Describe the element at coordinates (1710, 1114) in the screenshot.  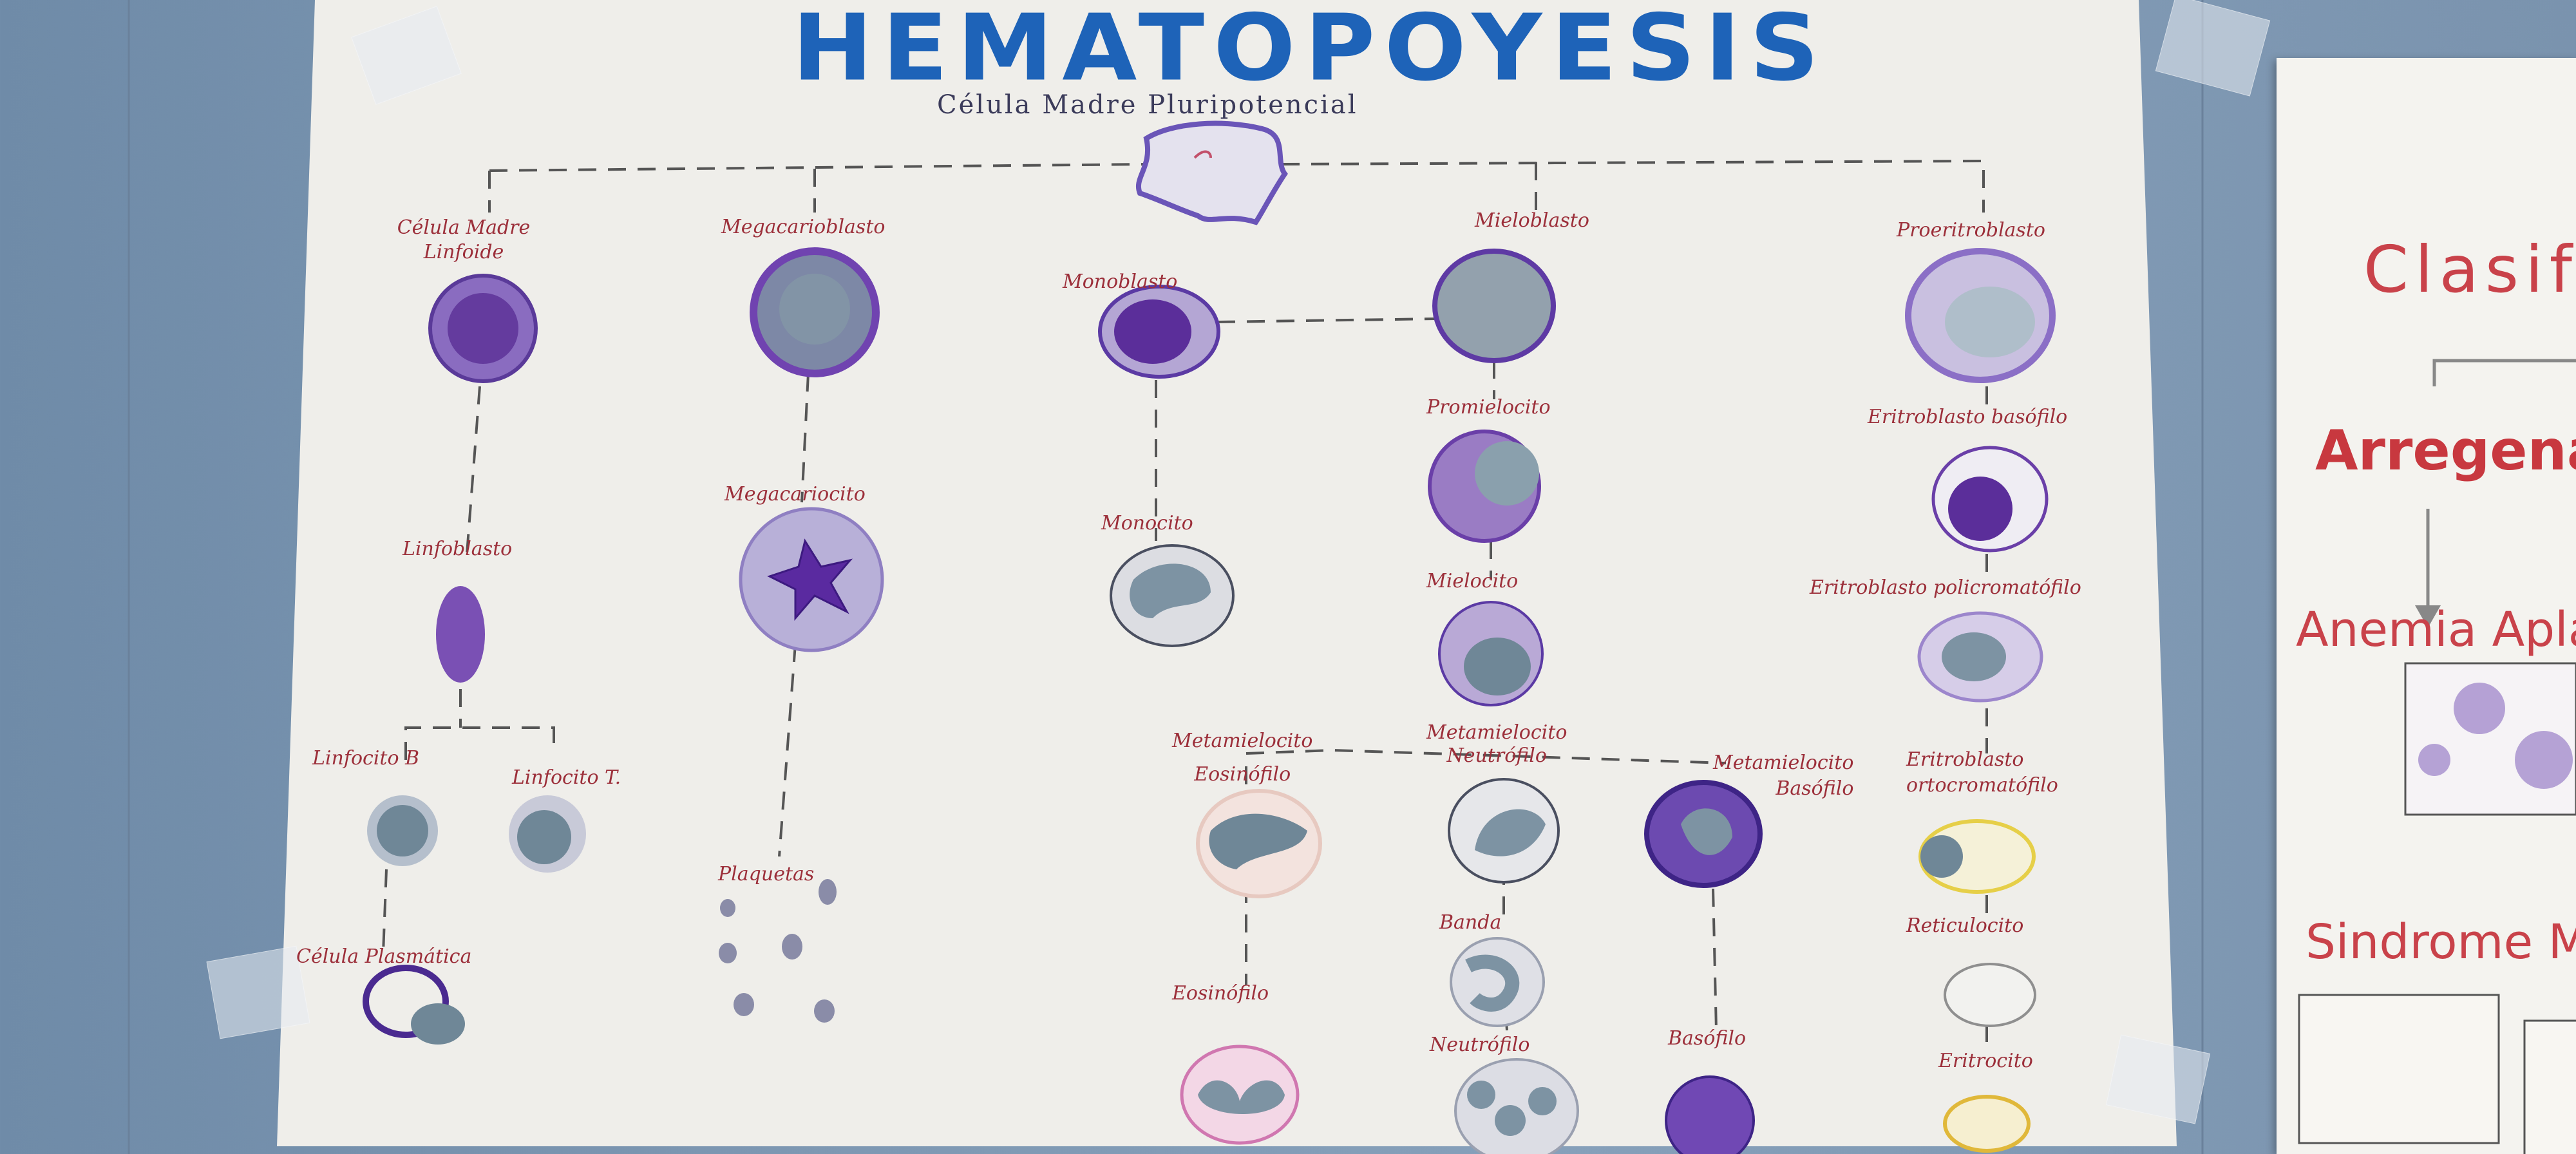
I see `basophil` at that location.